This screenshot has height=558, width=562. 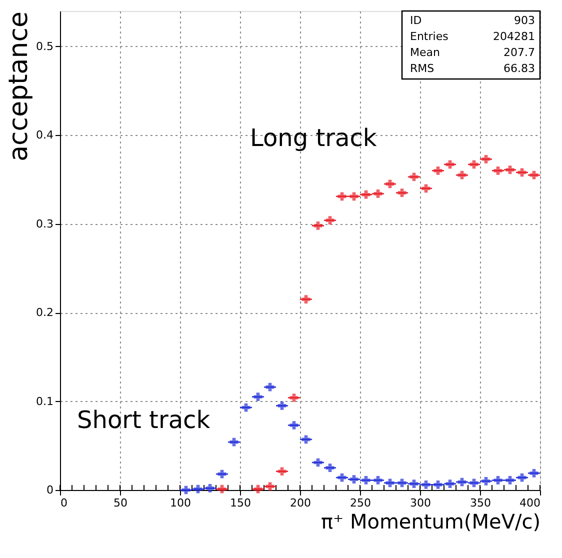 What do you see at coordinates (472, 68) in the screenshot?
I see `text: RMS 66.83` at bounding box center [472, 68].